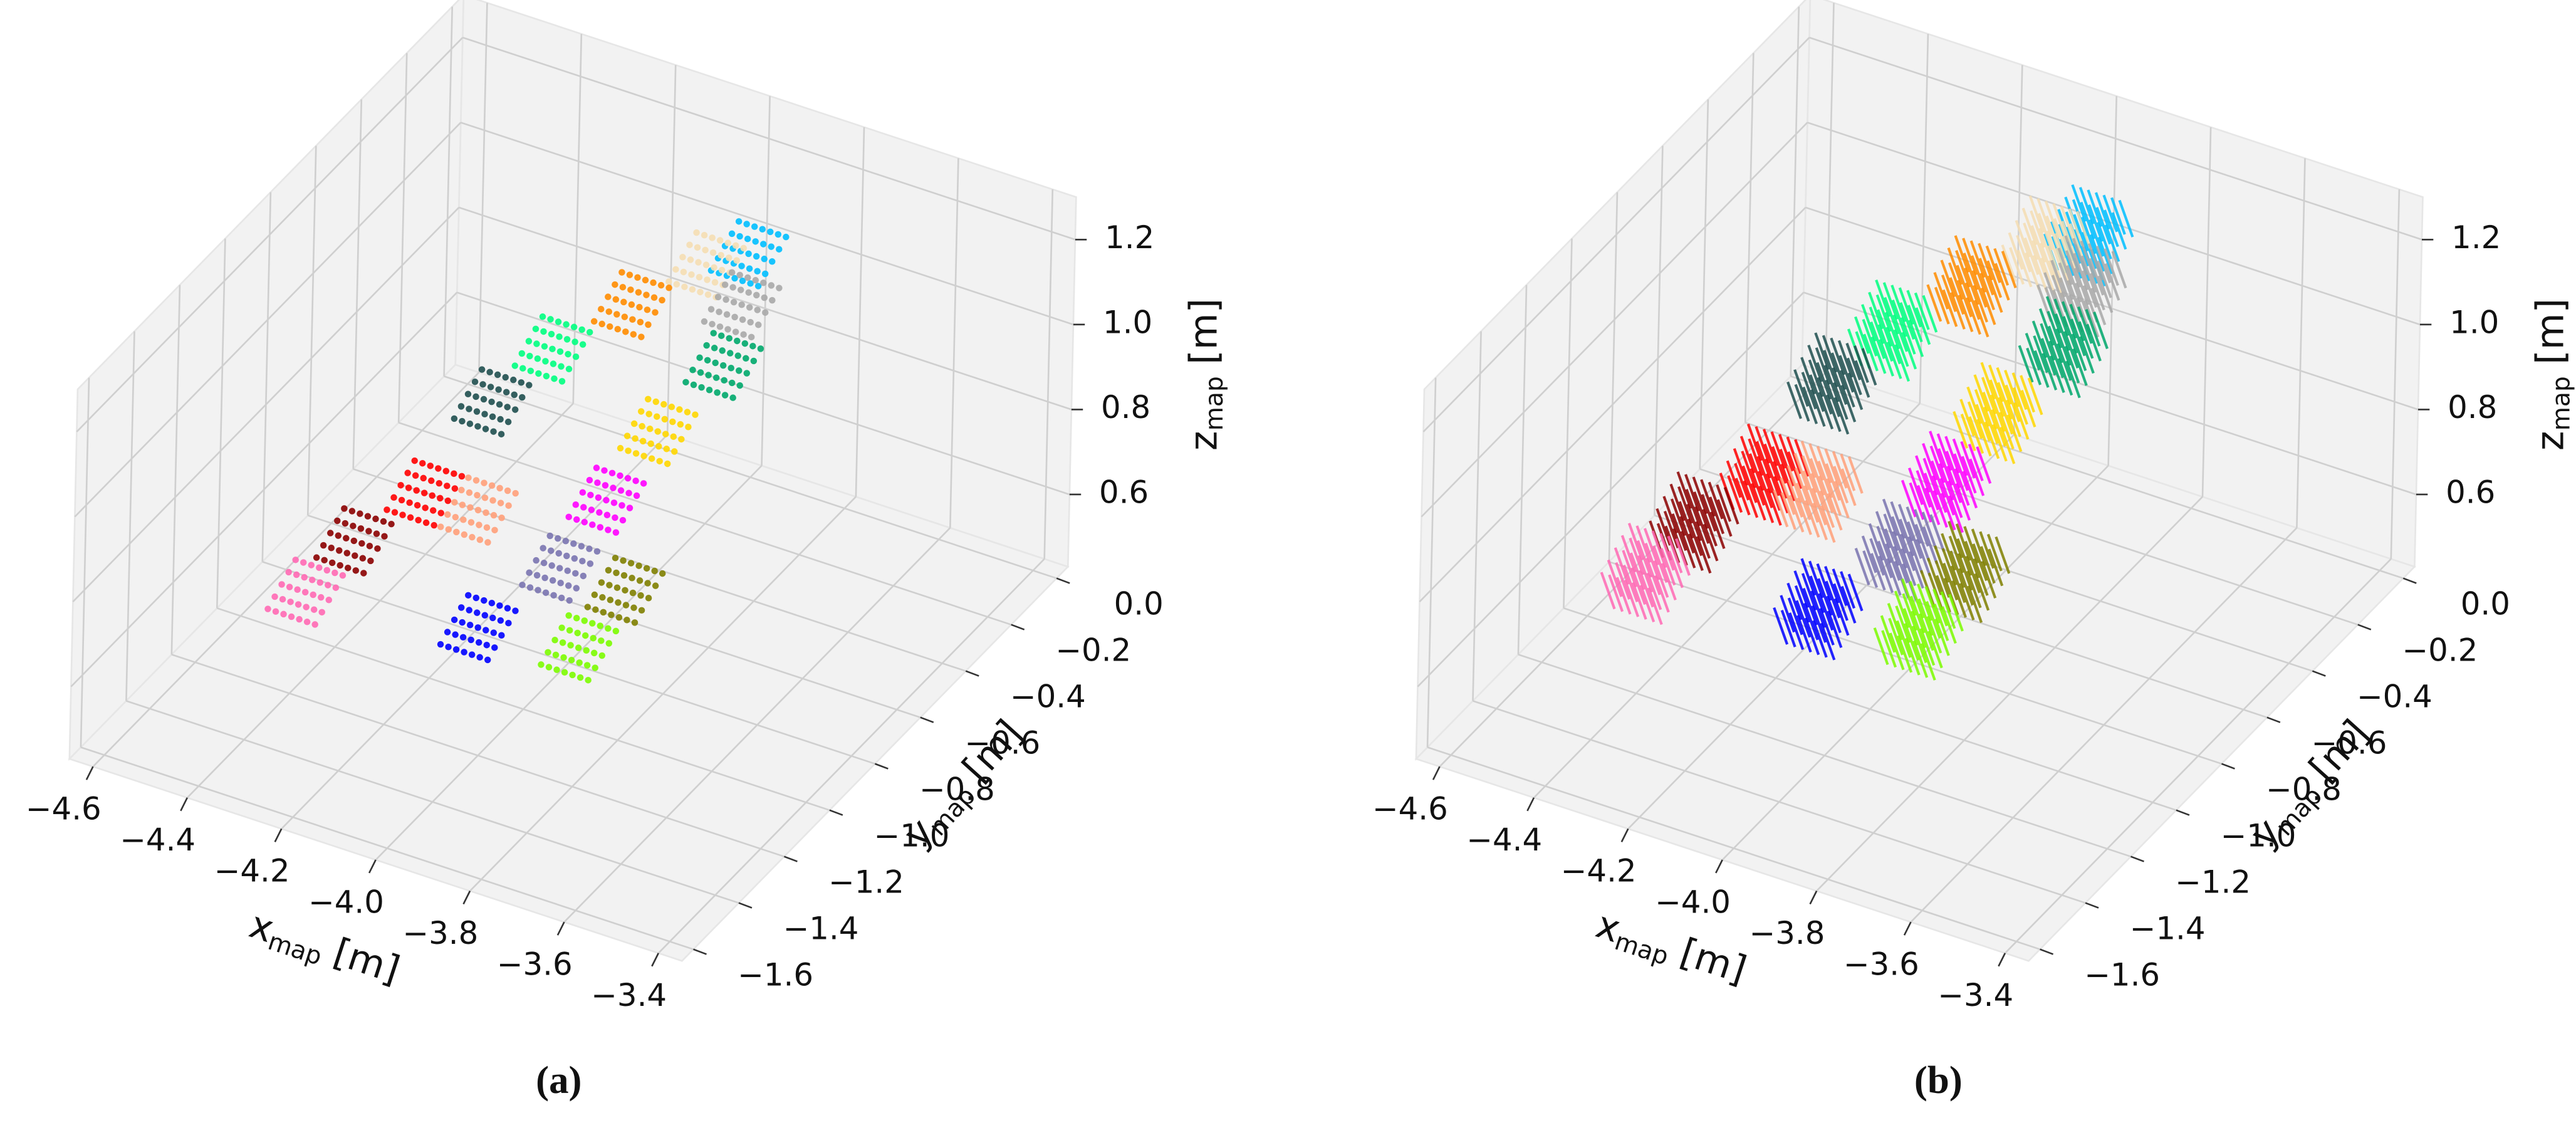  Describe the element at coordinates (775, 975) in the screenshot. I see `y-tick-label: −1.6` at that location.